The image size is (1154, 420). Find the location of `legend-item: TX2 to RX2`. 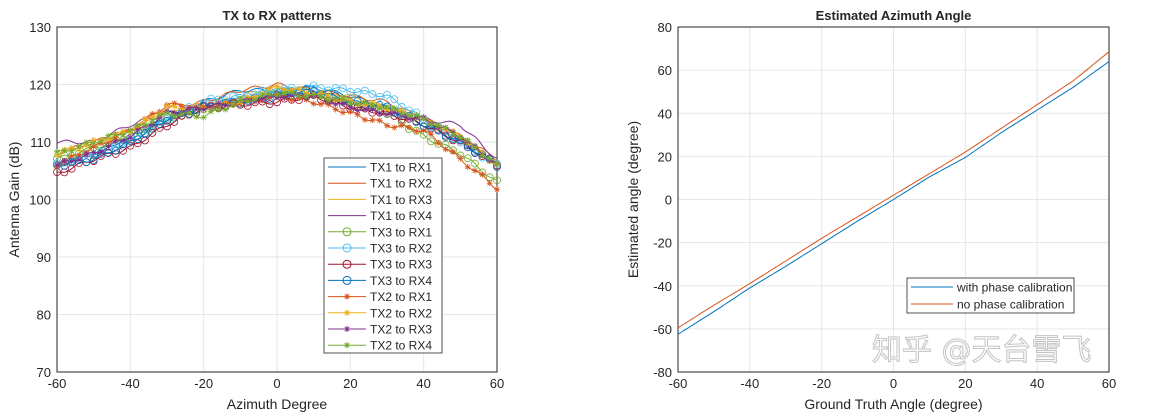

legend-item: TX2 to RX2 is located at coordinates (380, 313).